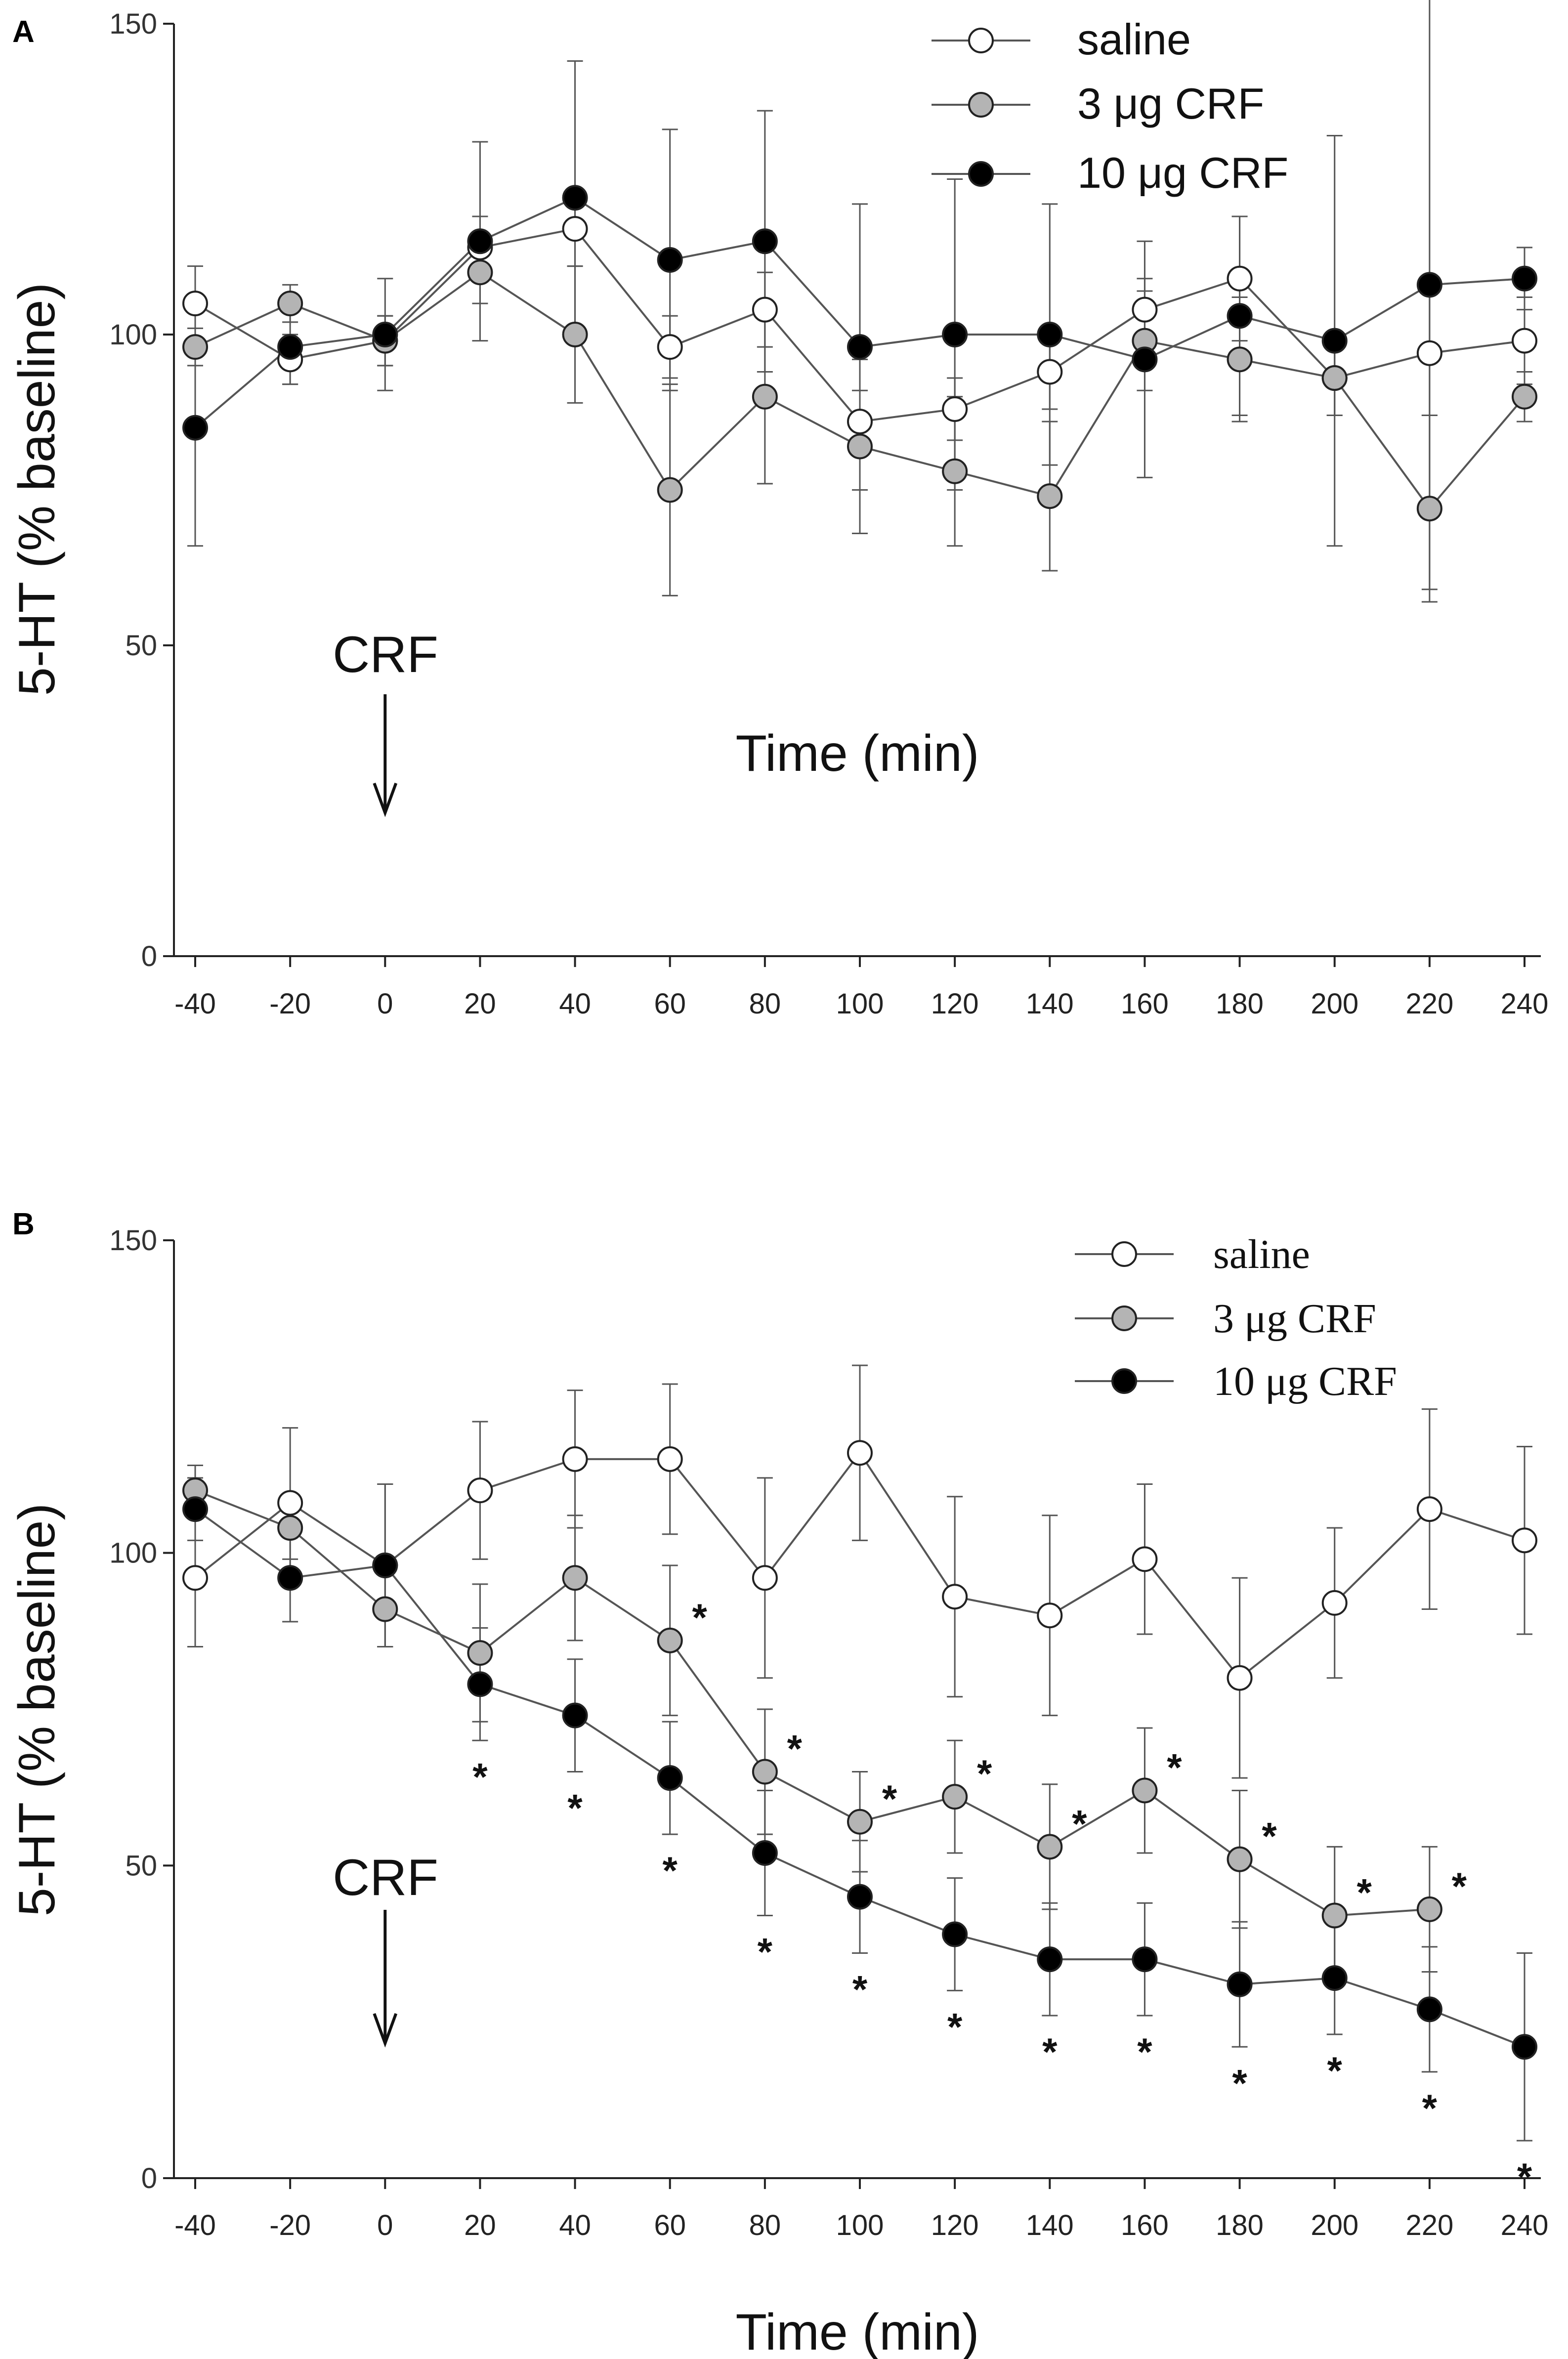 This screenshot has width=1568, height=2359. Describe the element at coordinates (575, 2225) in the screenshot. I see `x-tick-label: 40` at that location.